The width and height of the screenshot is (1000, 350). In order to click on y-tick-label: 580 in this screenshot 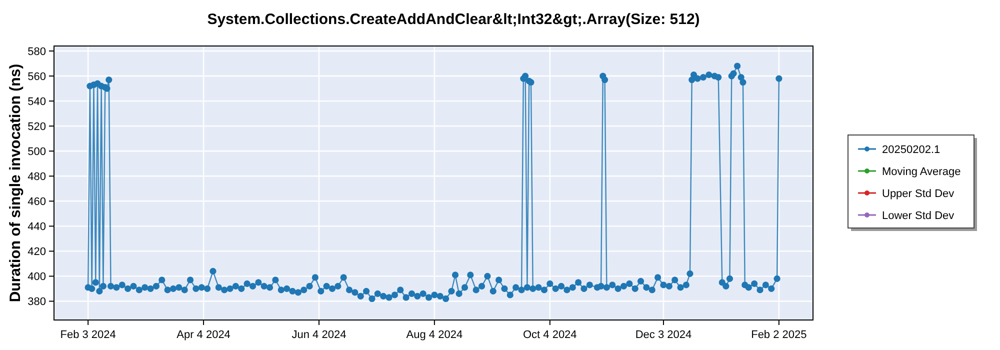, I will do `click(37, 52)`.